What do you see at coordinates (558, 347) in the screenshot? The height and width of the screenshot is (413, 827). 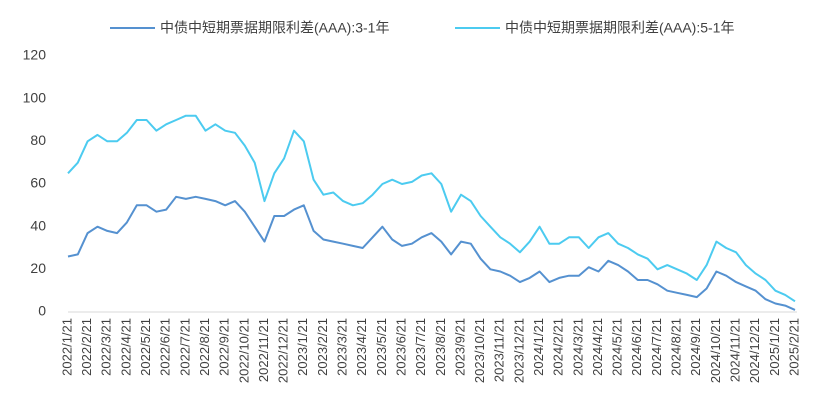 I see `x-tick-label: 2024/2/21` at bounding box center [558, 347].